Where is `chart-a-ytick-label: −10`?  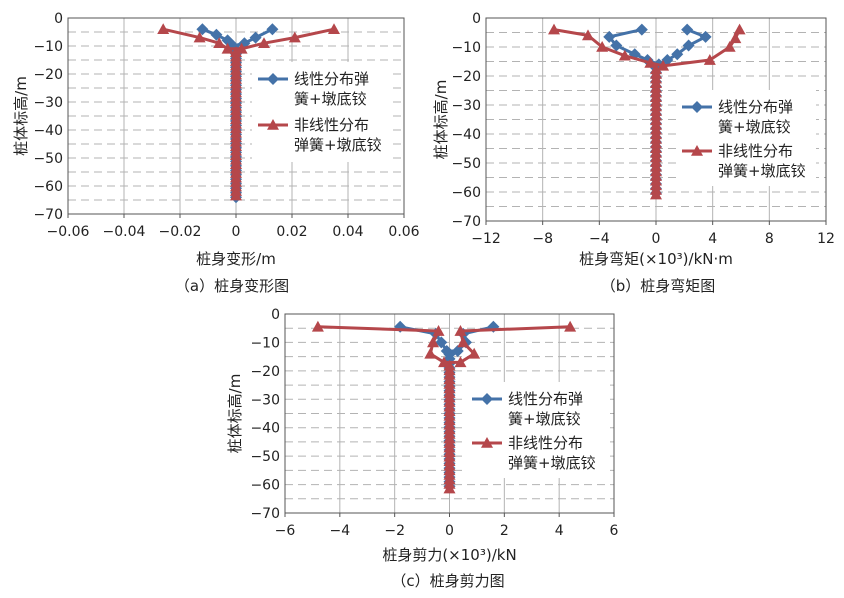
chart-a-ytick-label: −10 is located at coordinates (48, 47).